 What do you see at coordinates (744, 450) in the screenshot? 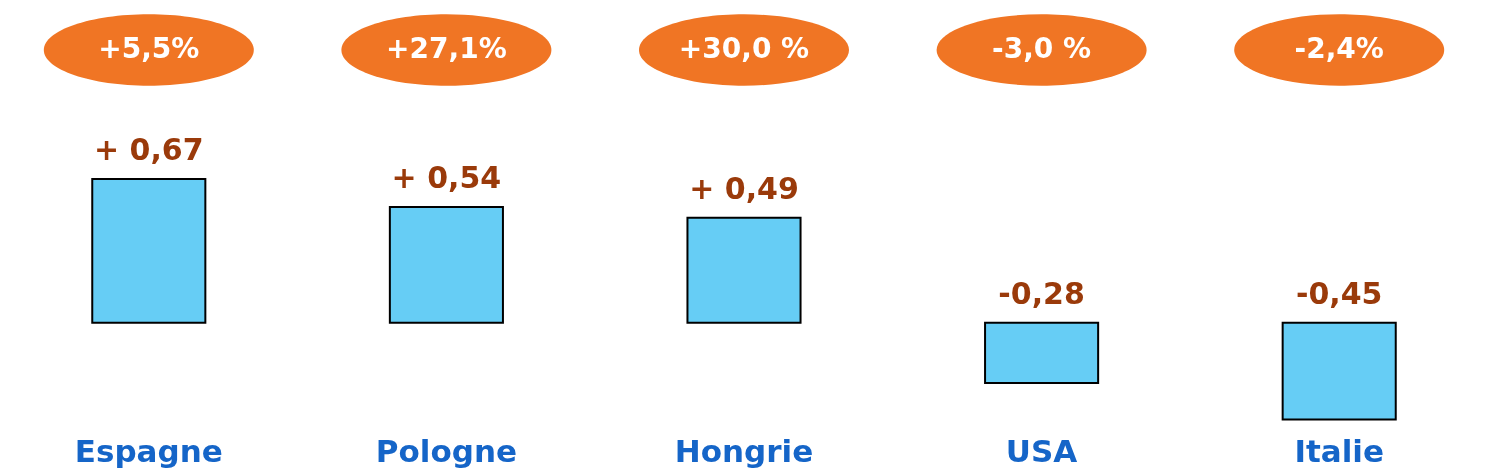
I see `x-tick-label: Hongrie` at bounding box center [744, 450].